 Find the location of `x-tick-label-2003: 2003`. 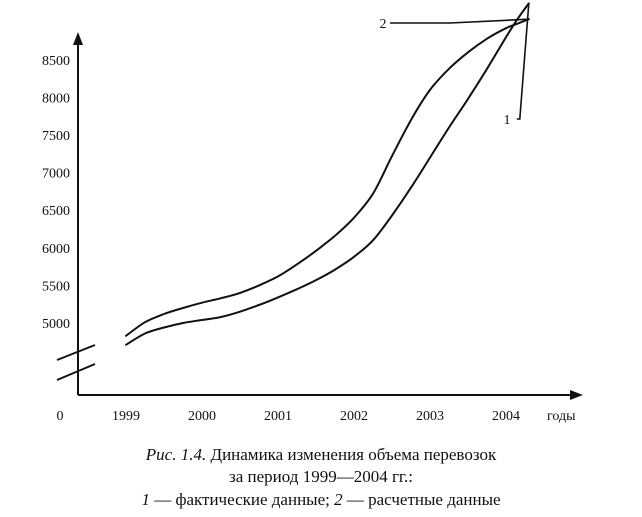

x-tick-label-2003: 2003 is located at coordinates (430, 416).